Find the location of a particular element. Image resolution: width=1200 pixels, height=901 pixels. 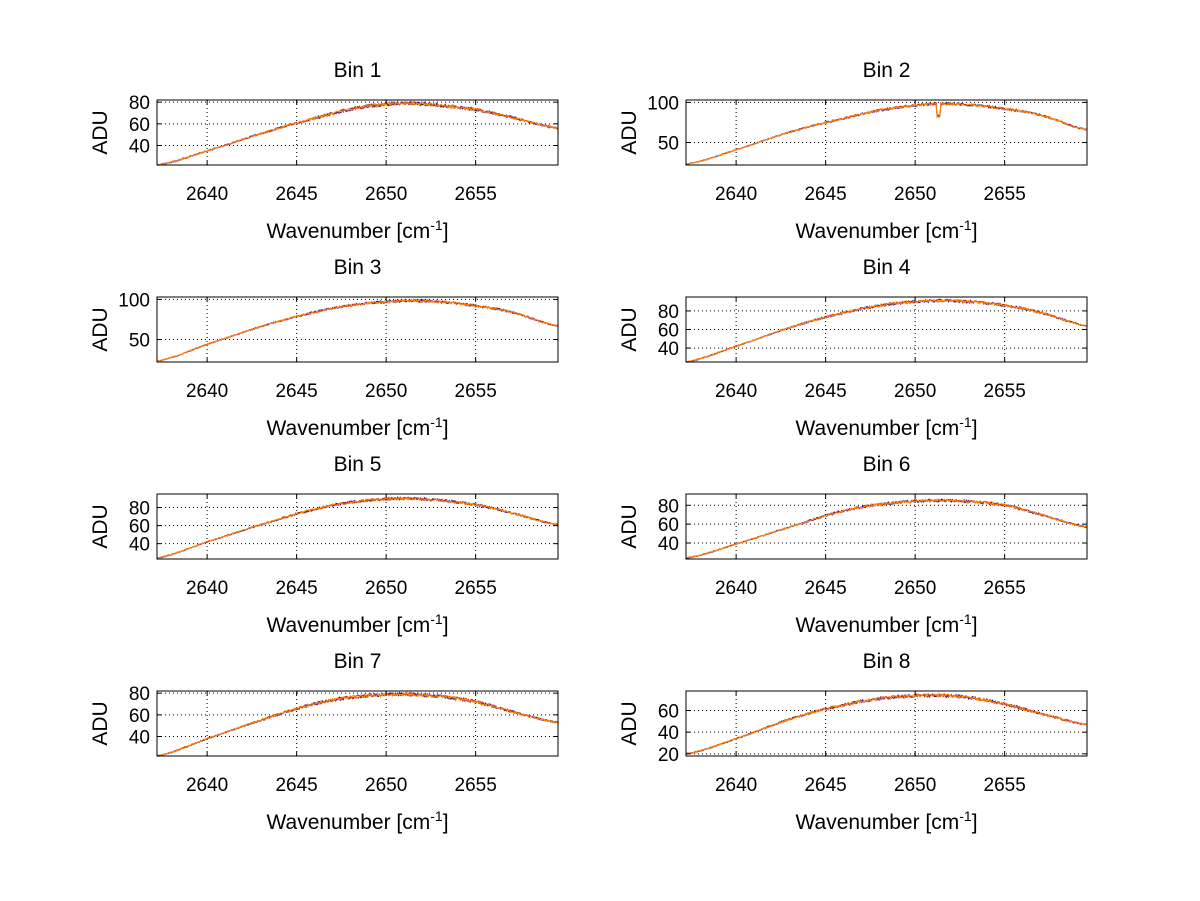

subplot-title: Bin 3 is located at coordinates (358, 267).